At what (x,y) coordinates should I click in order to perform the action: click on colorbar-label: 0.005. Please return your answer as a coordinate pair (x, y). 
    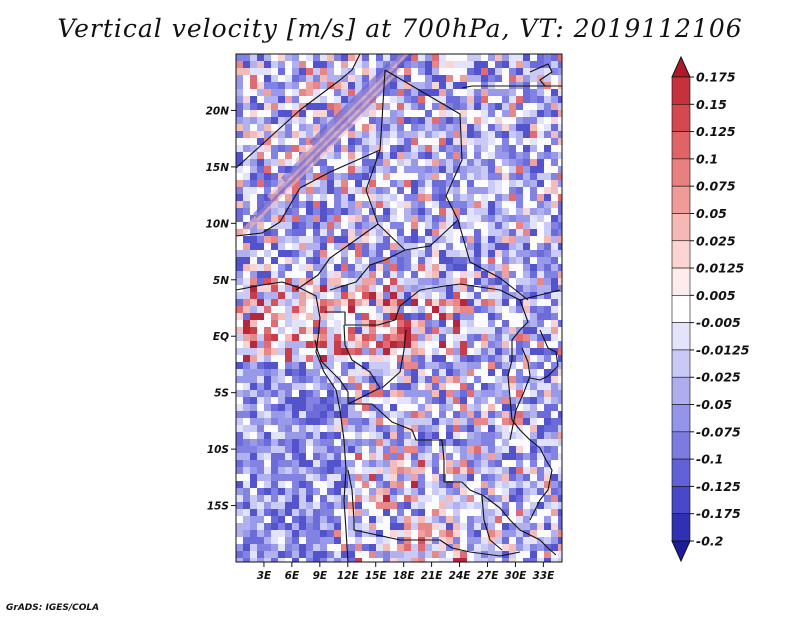
    Looking at the image, I should click on (716, 295).